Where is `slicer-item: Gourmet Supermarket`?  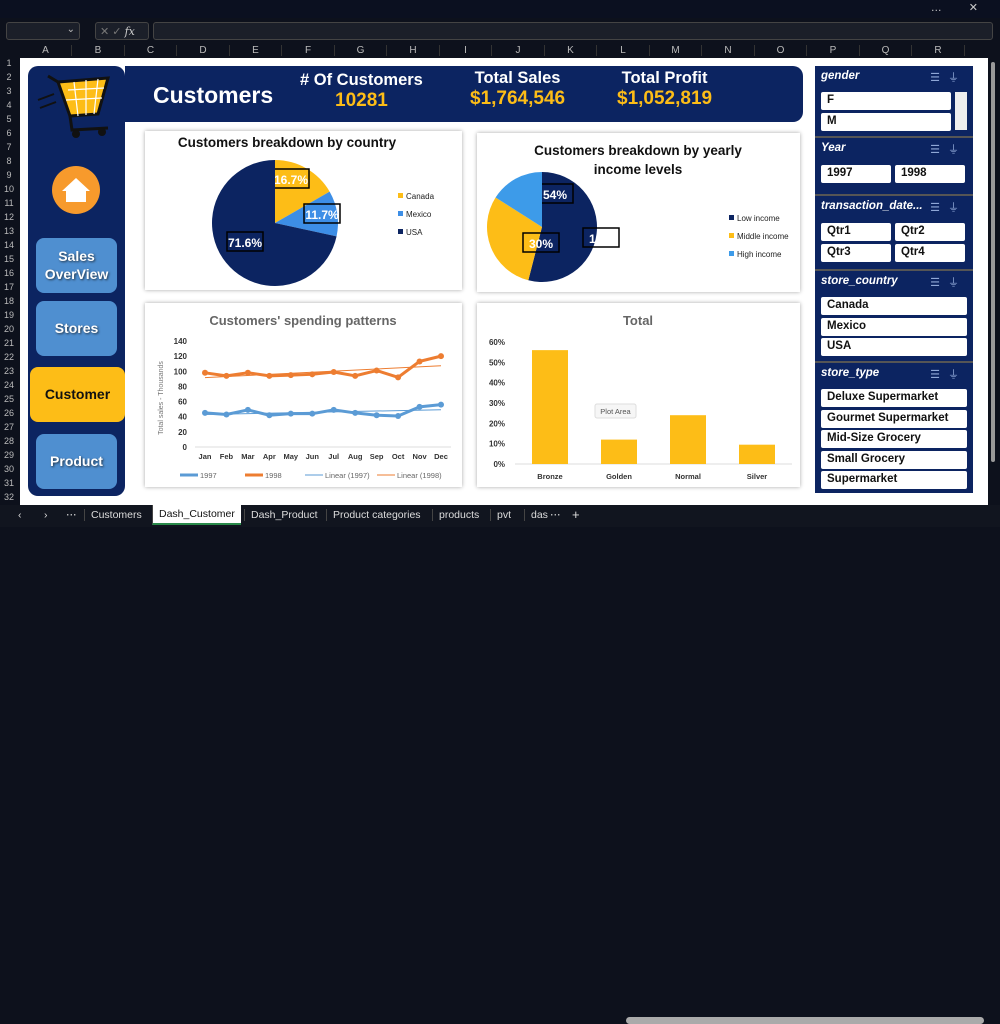 slicer-item: Gourmet Supermarket is located at coordinates (894, 418).